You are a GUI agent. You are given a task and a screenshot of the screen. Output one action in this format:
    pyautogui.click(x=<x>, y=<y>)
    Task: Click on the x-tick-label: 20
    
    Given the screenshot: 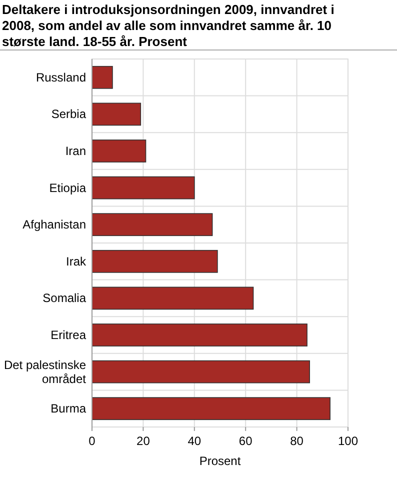 What is the action you would take?
    pyautogui.click(x=143, y=441)
    